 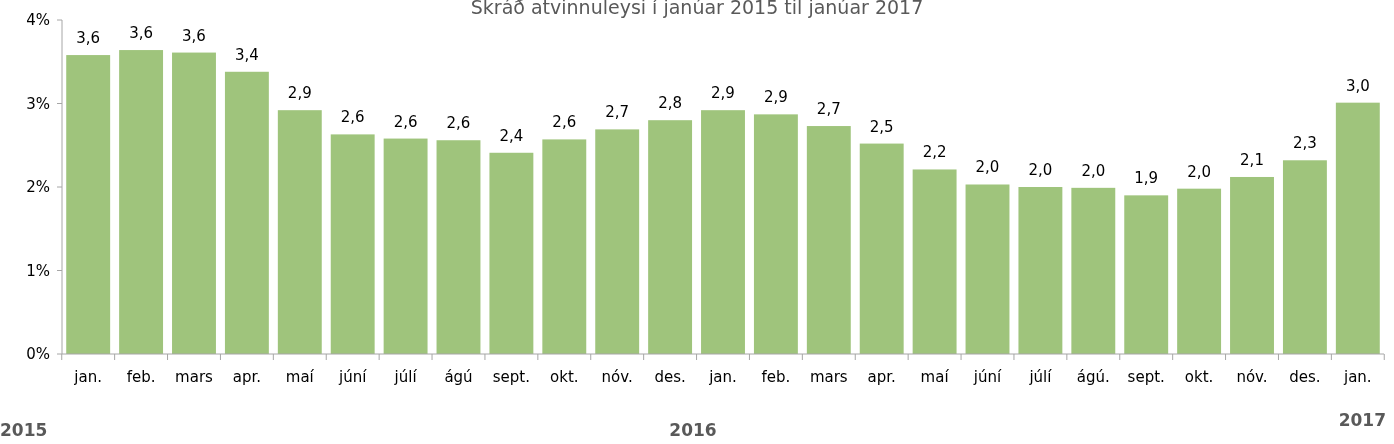 What do you see at coordinates (38, 20) in the screenshot?
I see `y-tick-label: 4%` at bounding box center [38, 20].